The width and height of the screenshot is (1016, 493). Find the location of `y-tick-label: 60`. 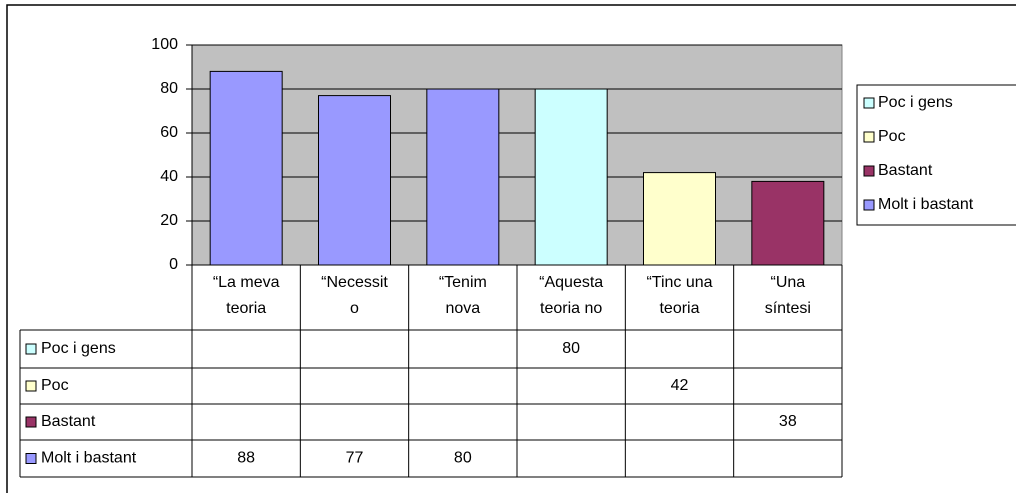

y-tick-label: 60 is located at coordinates (169, 132).